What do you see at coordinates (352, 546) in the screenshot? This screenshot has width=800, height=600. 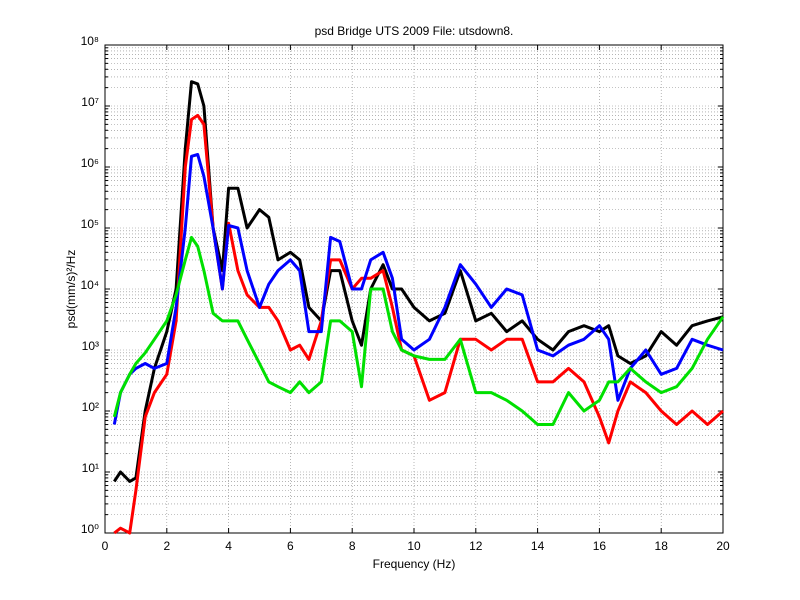 I see `x-tick-label: 8` at bounding box center [352, 546].